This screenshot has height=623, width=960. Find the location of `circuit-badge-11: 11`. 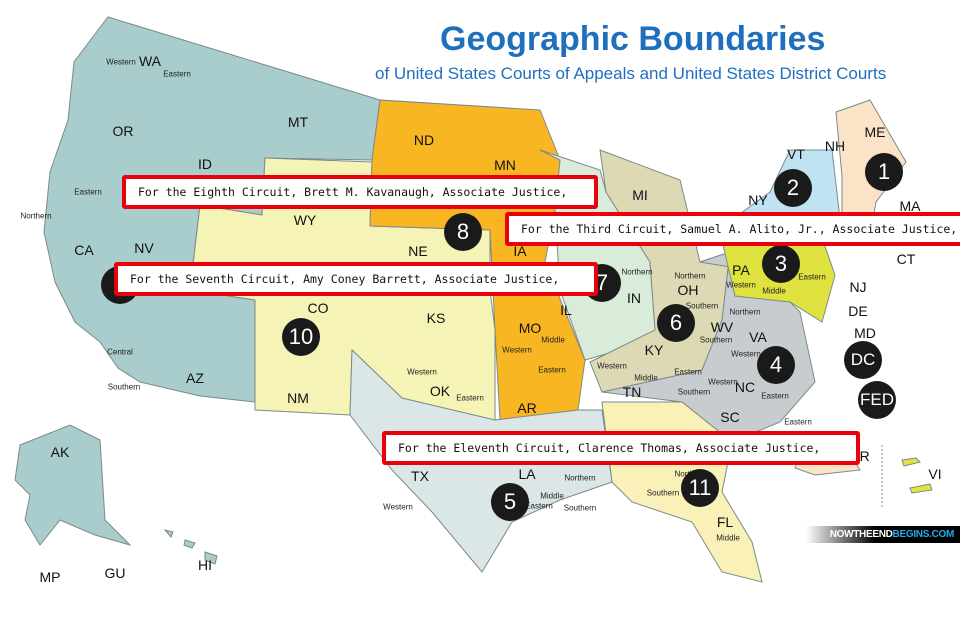

circuit-badge-11: 11 is located at coordinates (700, 488).